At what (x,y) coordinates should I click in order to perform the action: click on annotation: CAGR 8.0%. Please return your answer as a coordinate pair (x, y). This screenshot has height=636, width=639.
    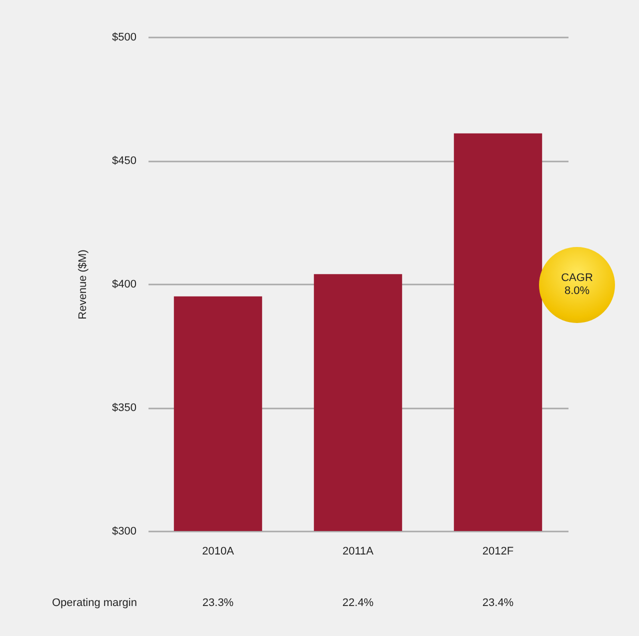
    Looking at the image, I should click on (577, 285).